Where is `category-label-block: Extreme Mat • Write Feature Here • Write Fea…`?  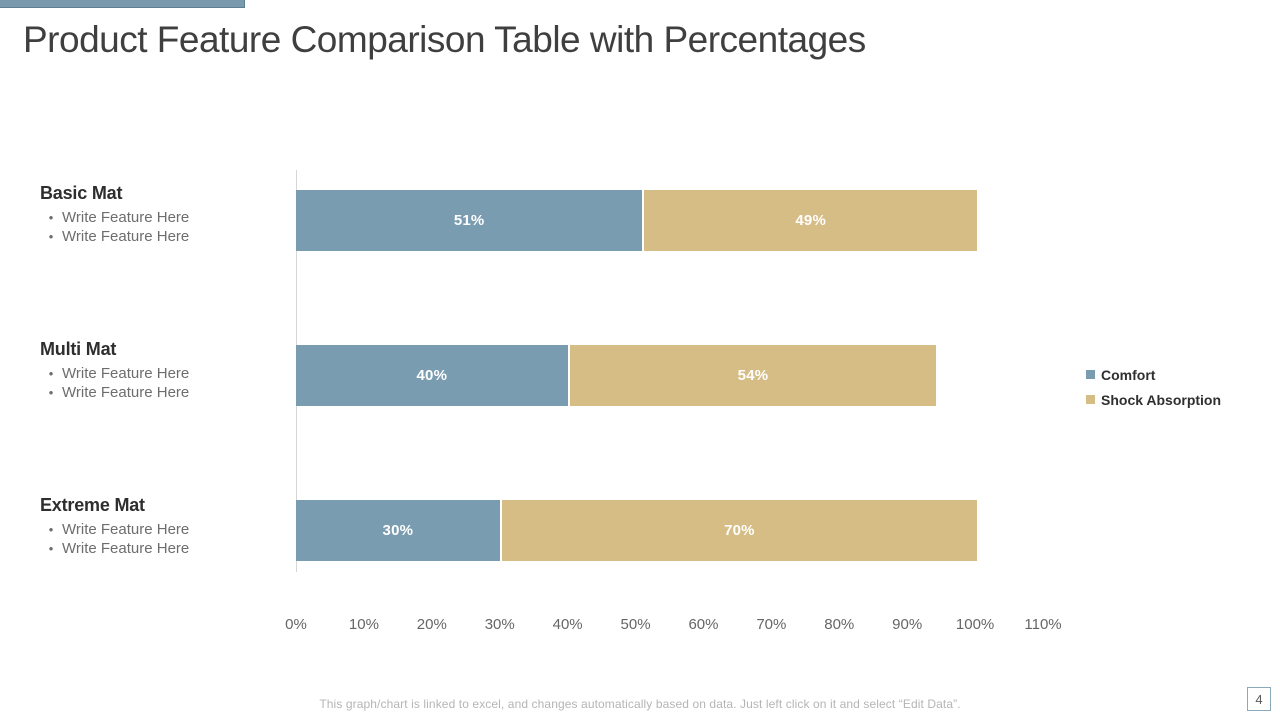 category-label-block: Extreme Mat • Write Feature Here • Write Fea… is located at coordinates (165, 526).